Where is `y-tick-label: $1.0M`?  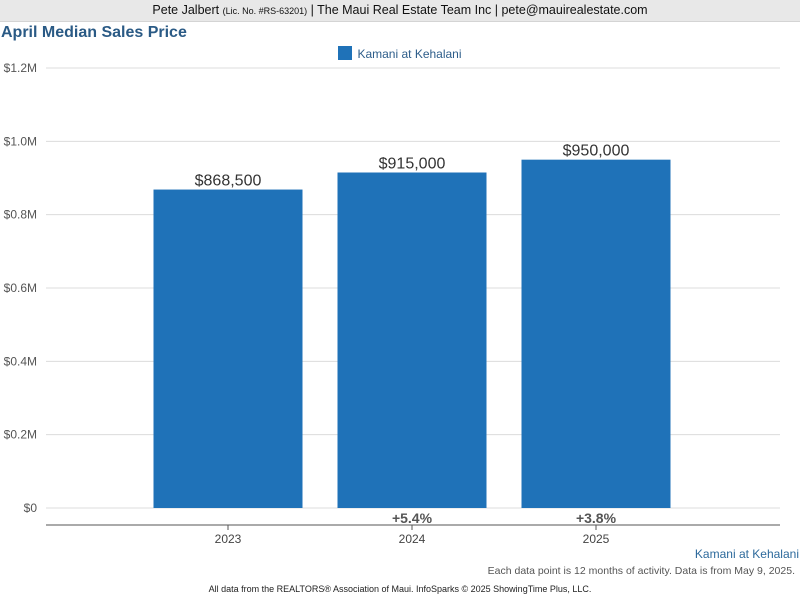 y-tick-label: $1.0M is located at coordinates (20, 141).